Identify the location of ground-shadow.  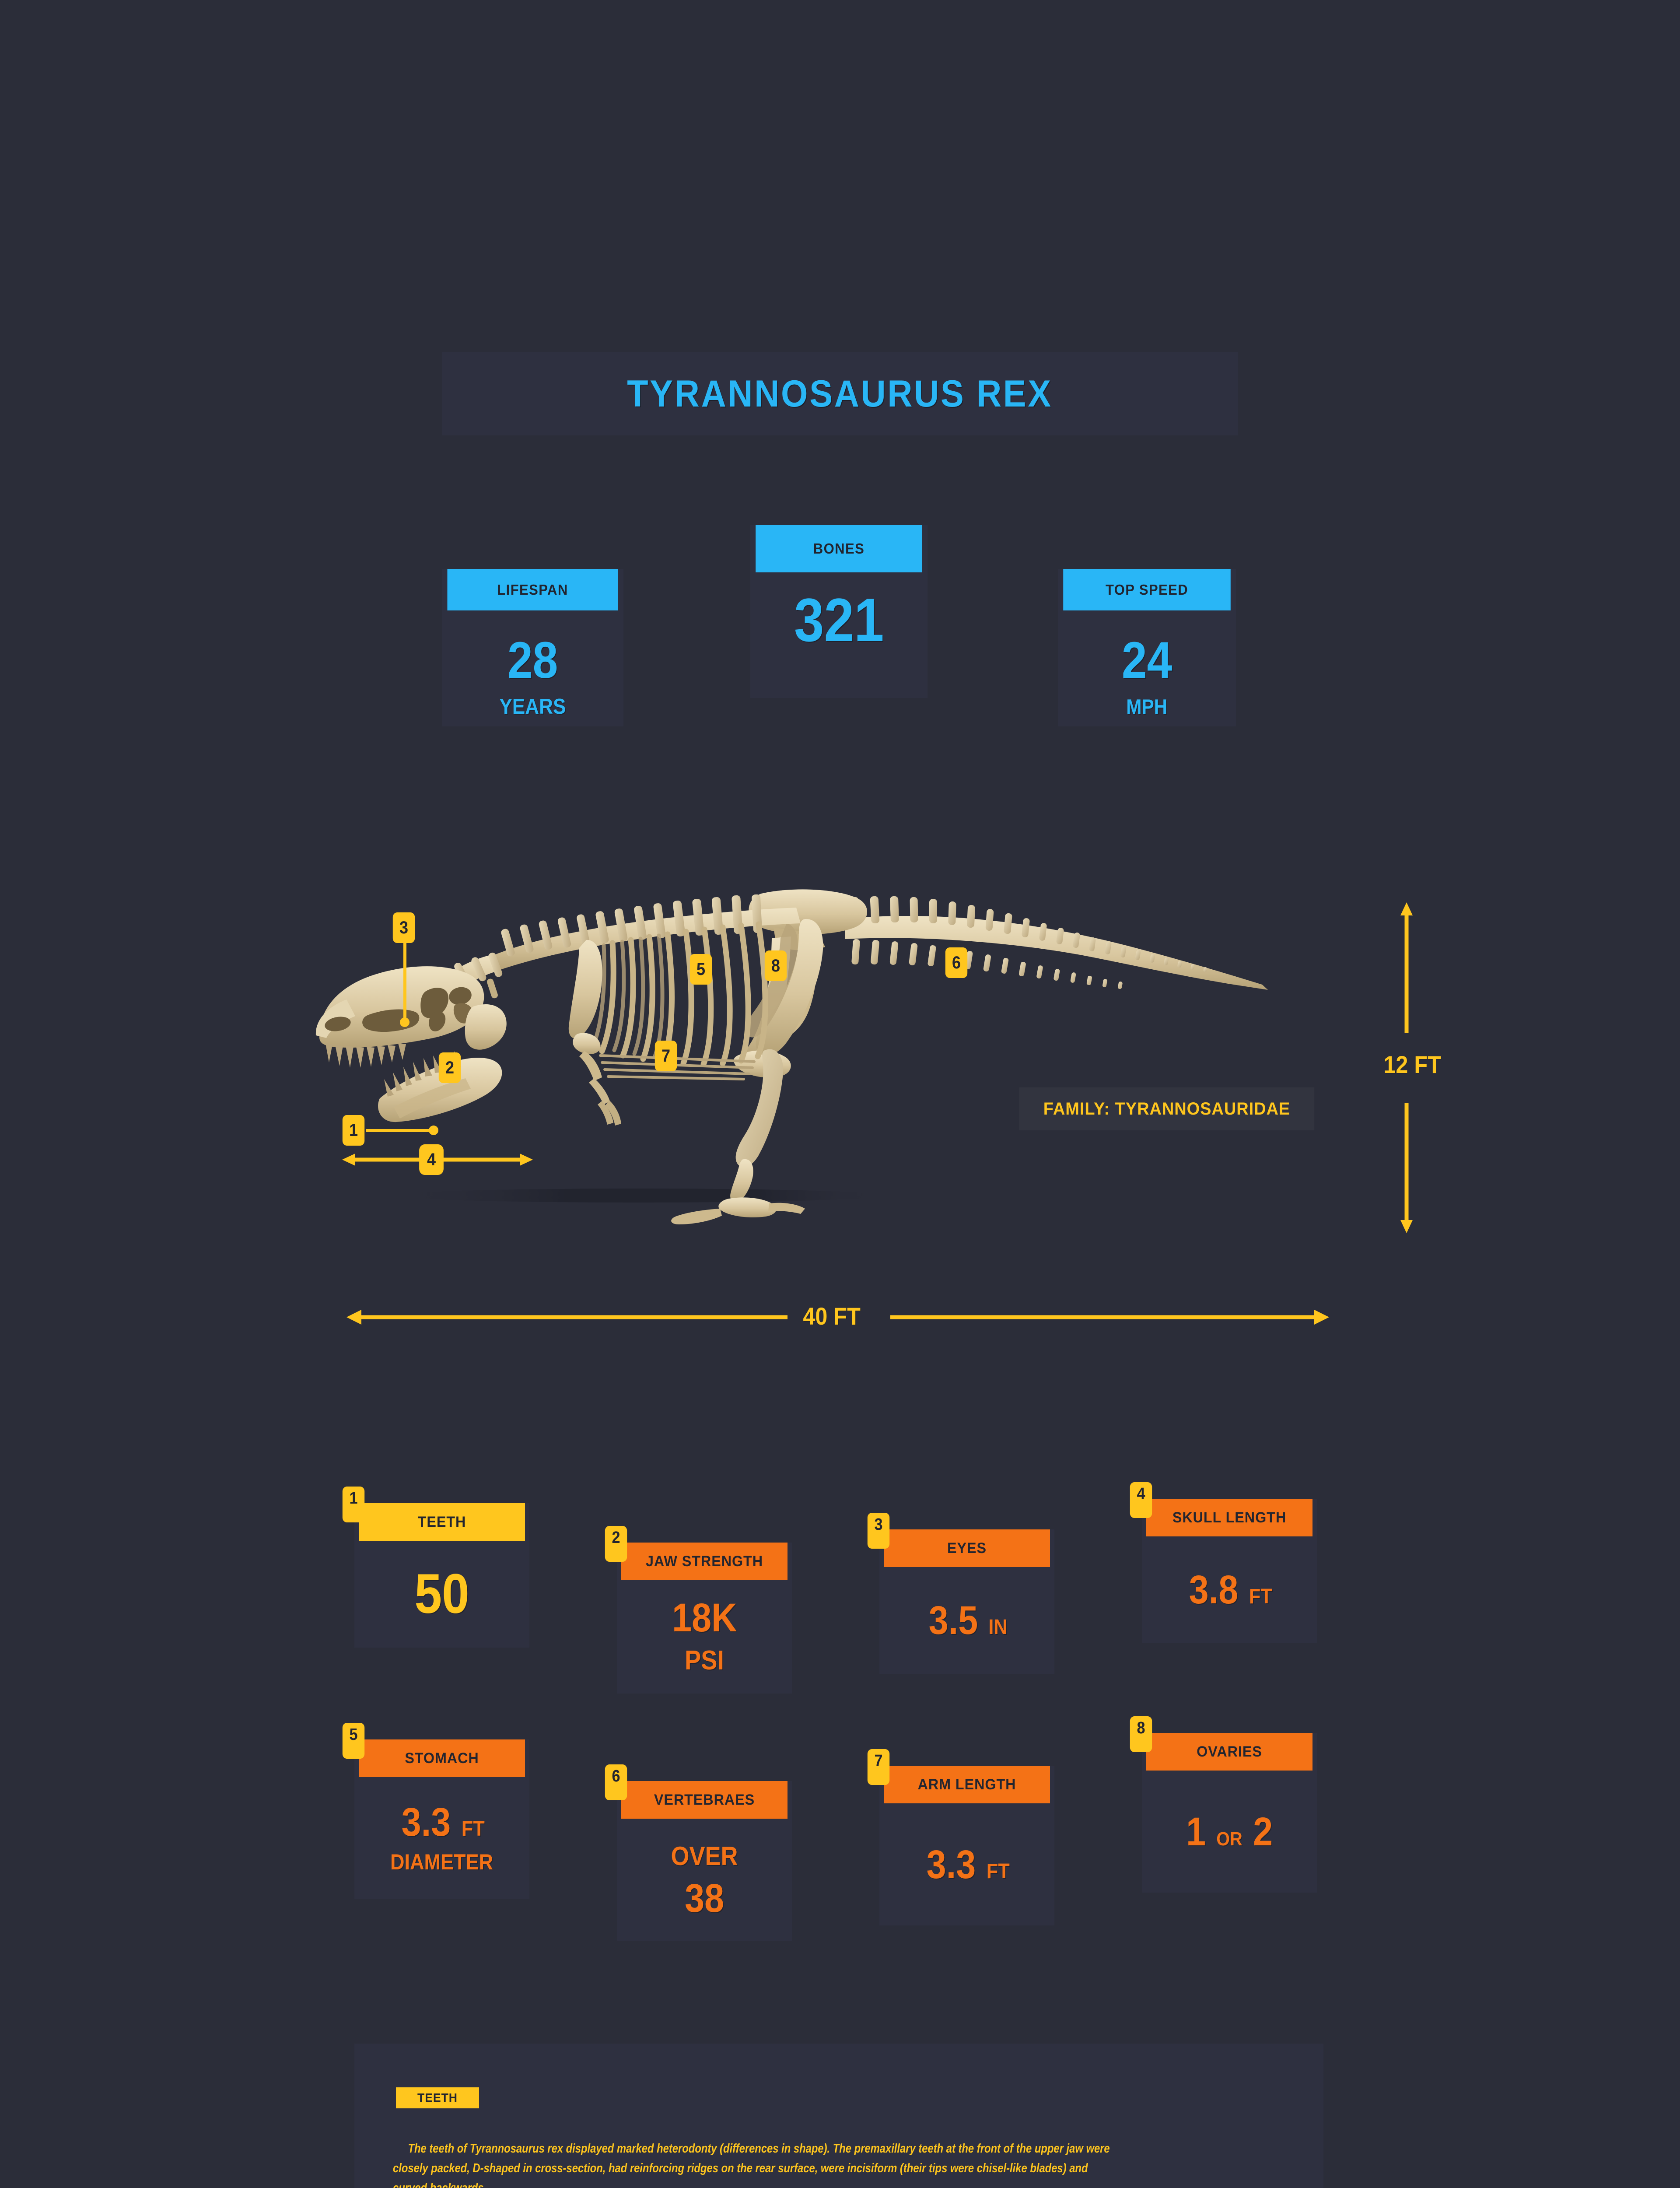
(639, 1196).